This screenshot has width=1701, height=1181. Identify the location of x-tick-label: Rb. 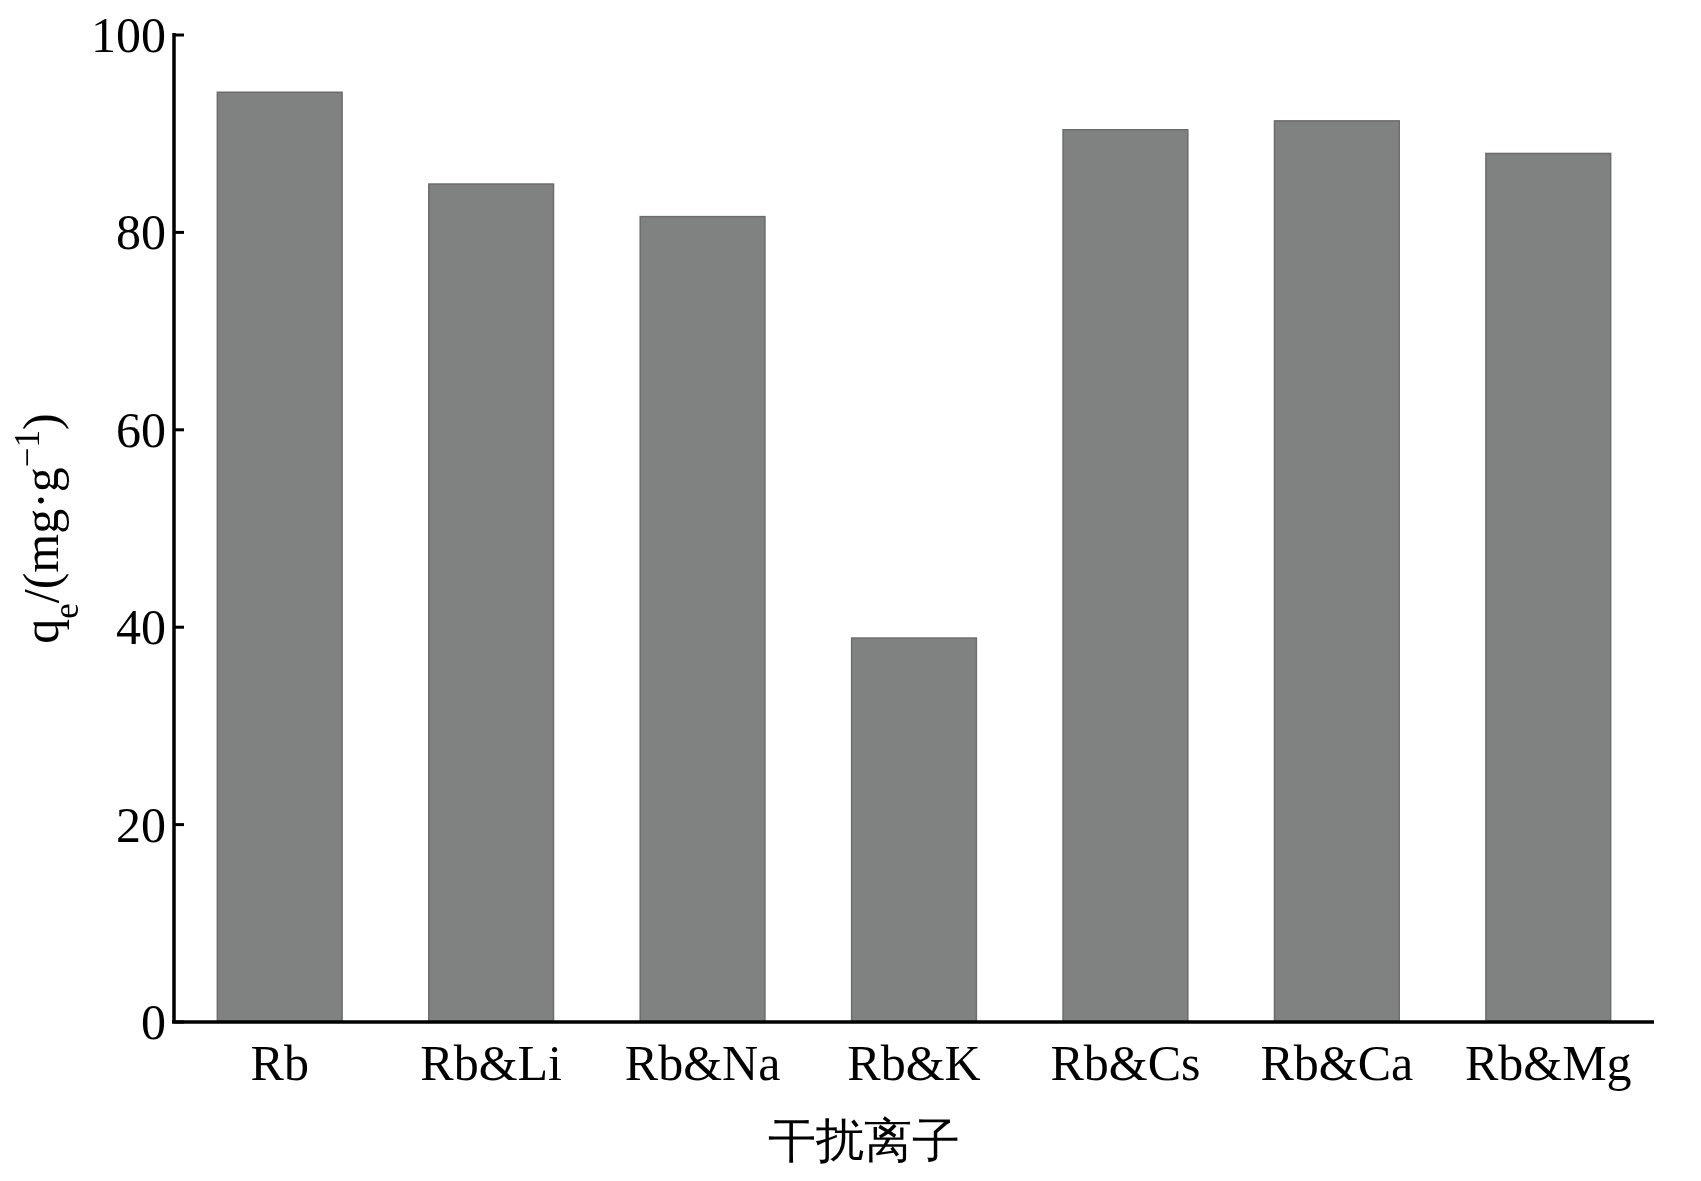
(279, 1063).